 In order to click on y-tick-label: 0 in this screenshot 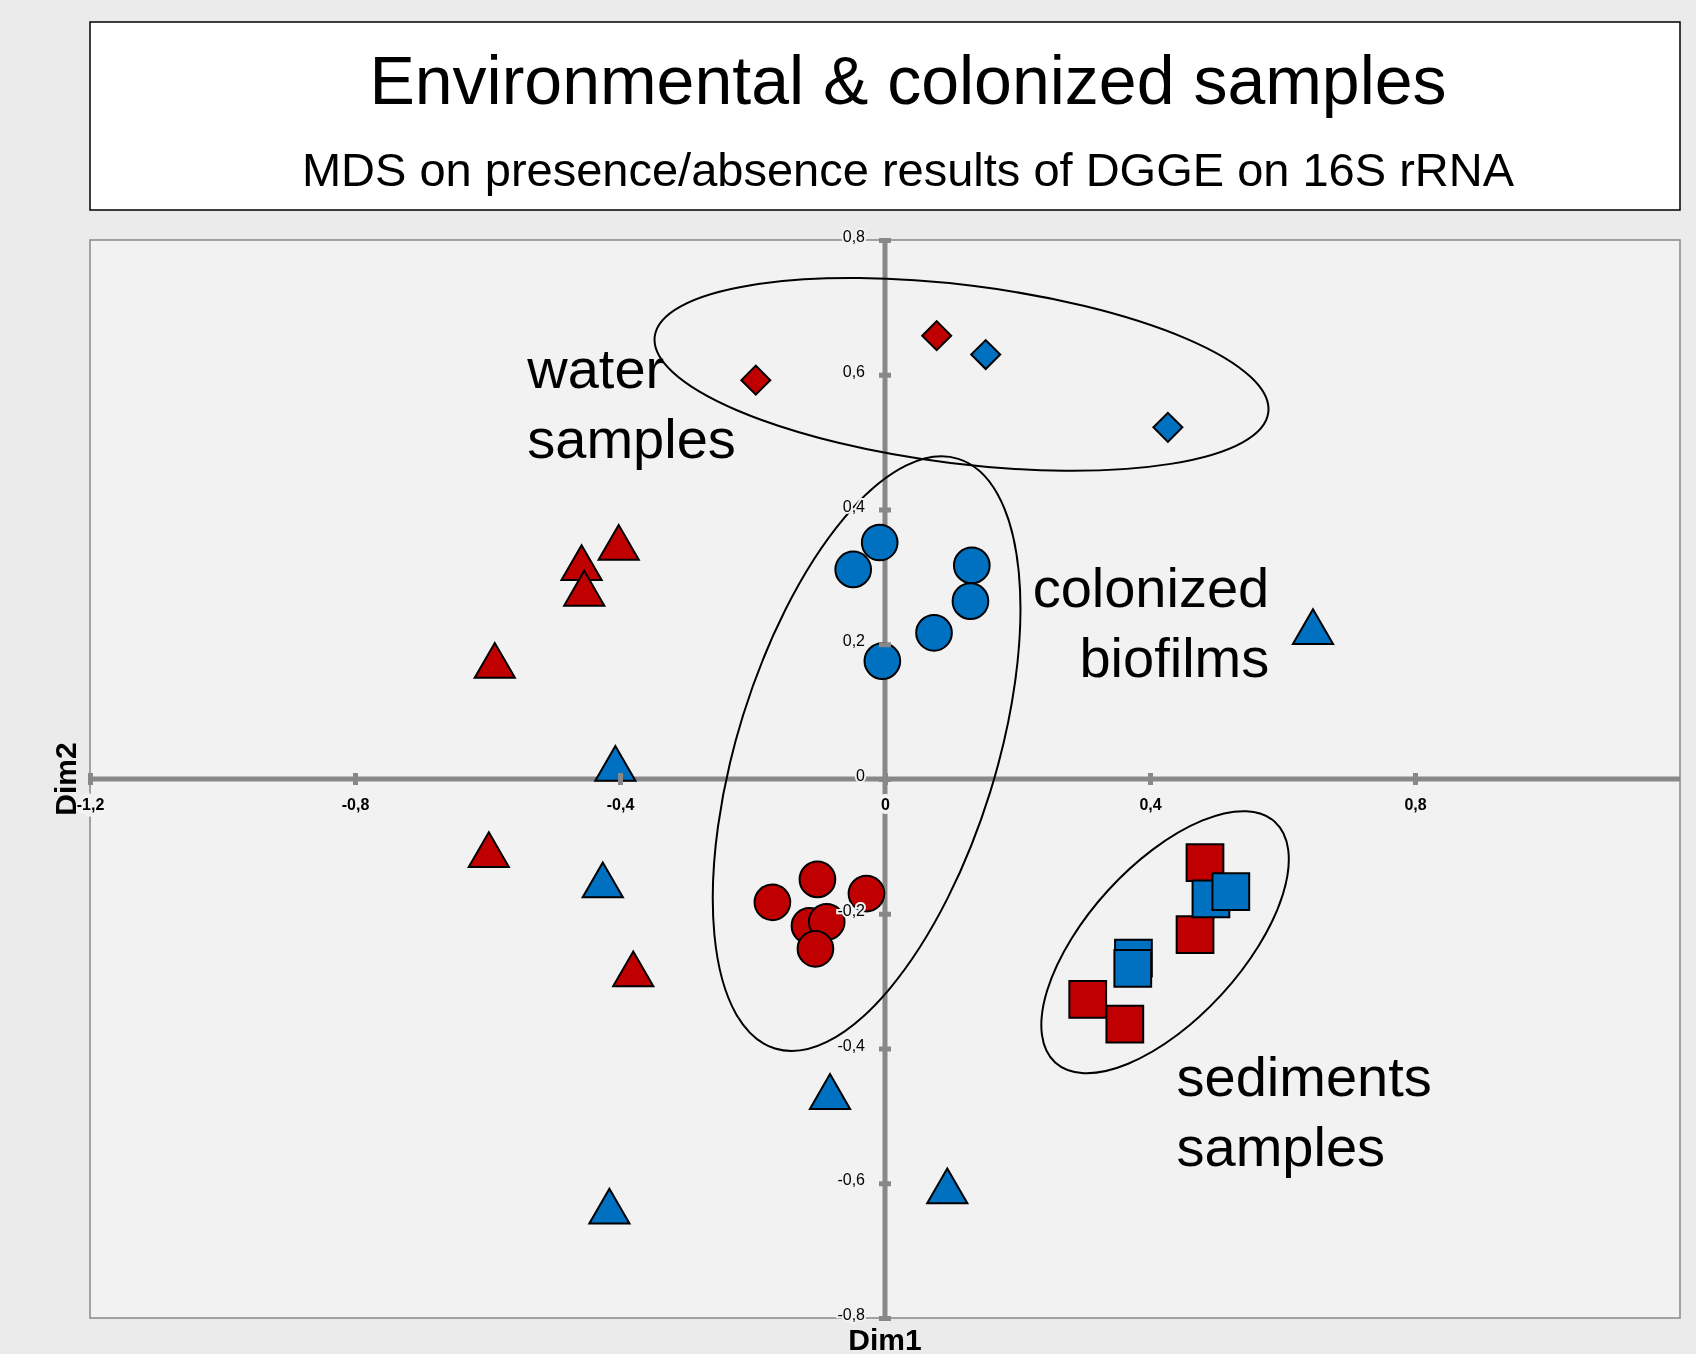, I will do `click(861, 776)`.